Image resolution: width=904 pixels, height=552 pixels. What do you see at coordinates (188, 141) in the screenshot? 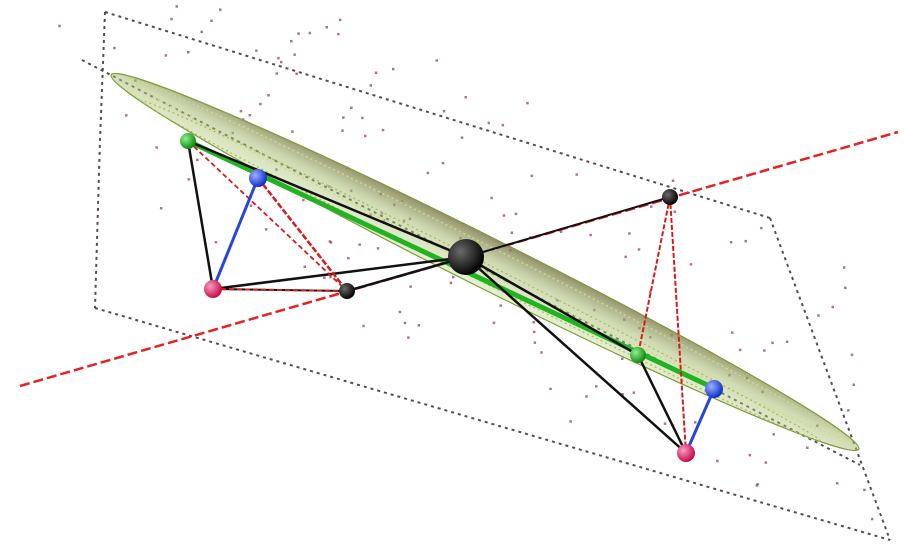
I see `green-sphere-left` at bounding box center [188, 141].